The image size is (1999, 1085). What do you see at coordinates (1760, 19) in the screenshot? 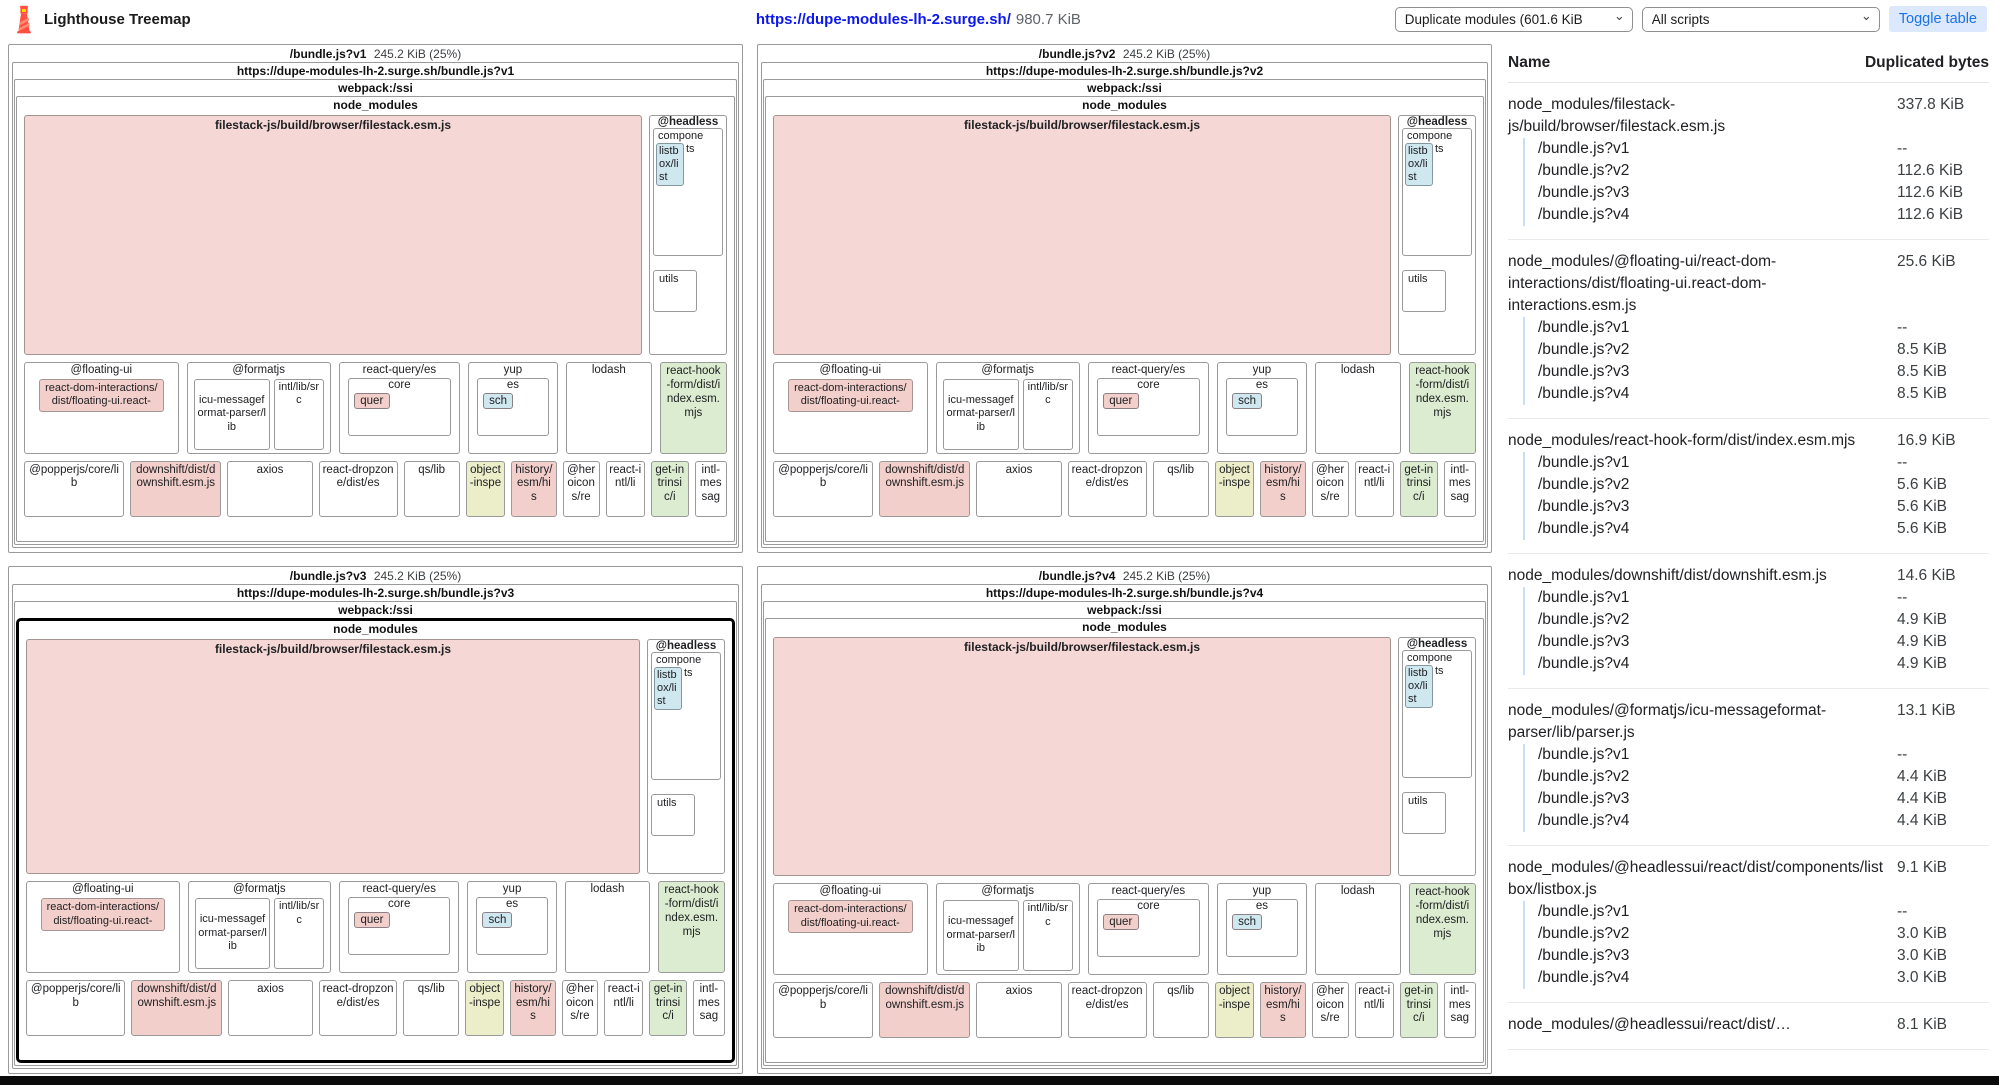
I see `script-select: All scripts` at bounding box center [1760, 19].